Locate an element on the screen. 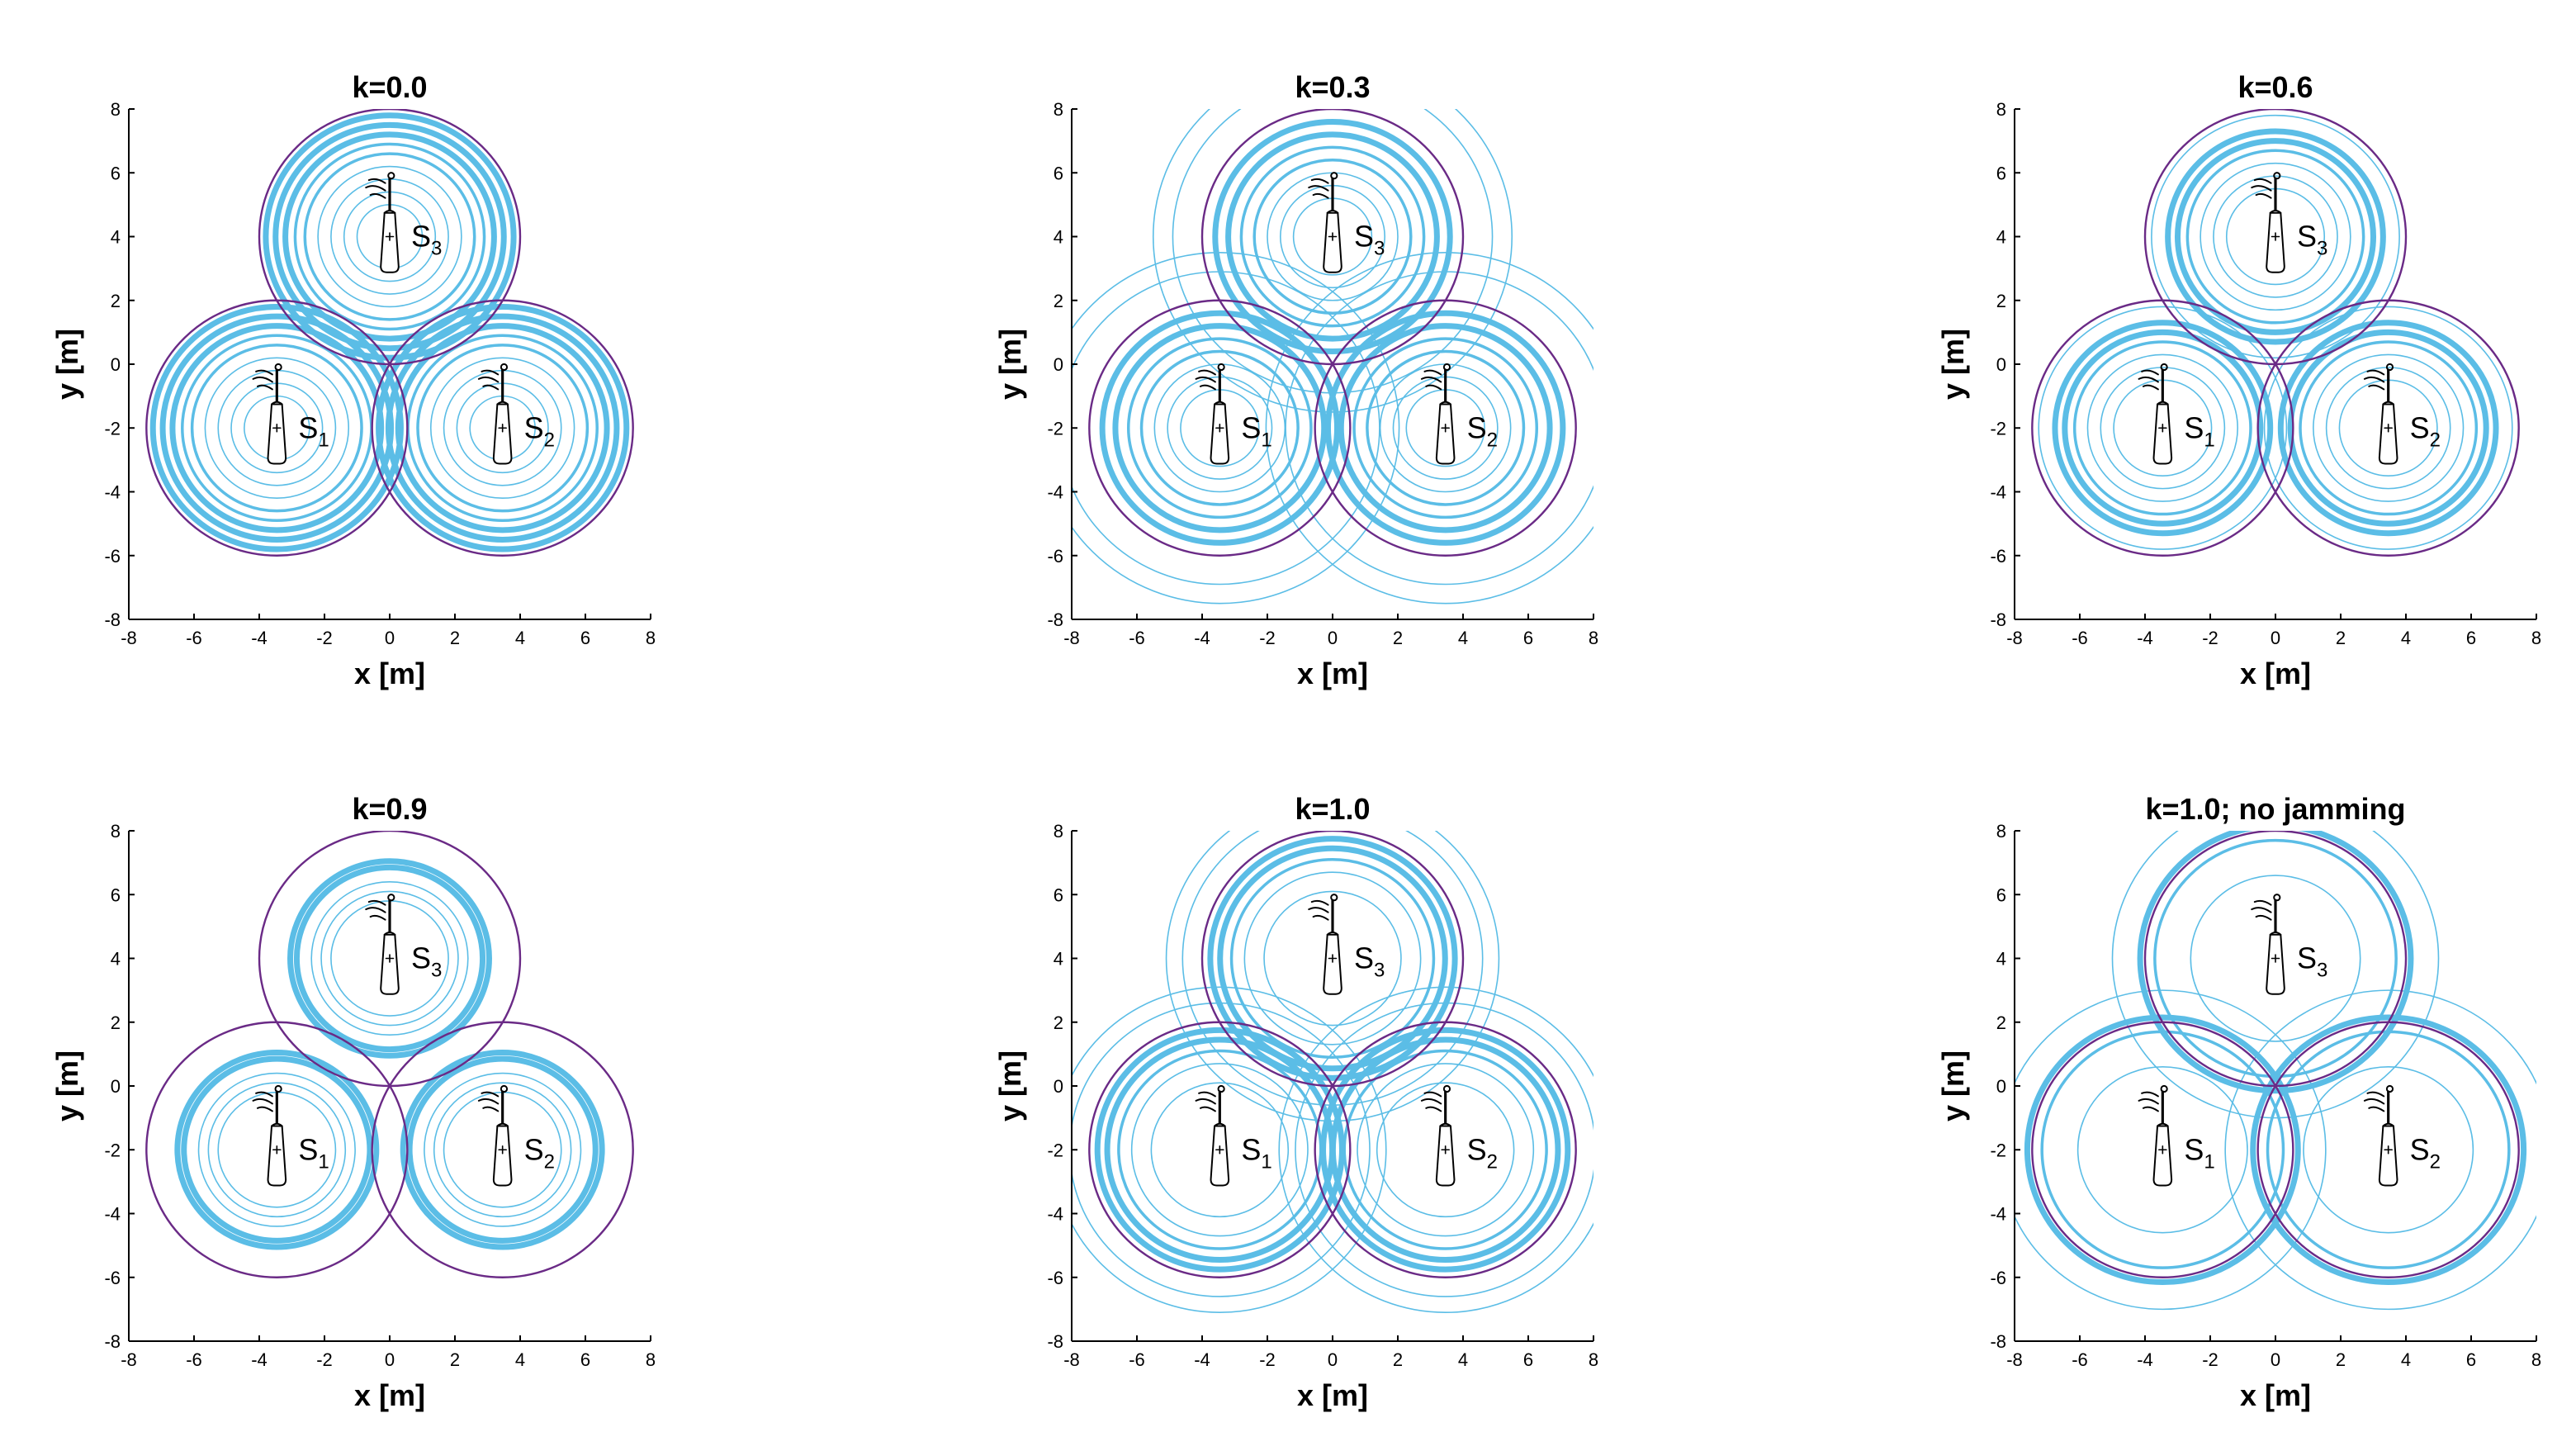  coverage-circle is located at coordinates (1332, 959).